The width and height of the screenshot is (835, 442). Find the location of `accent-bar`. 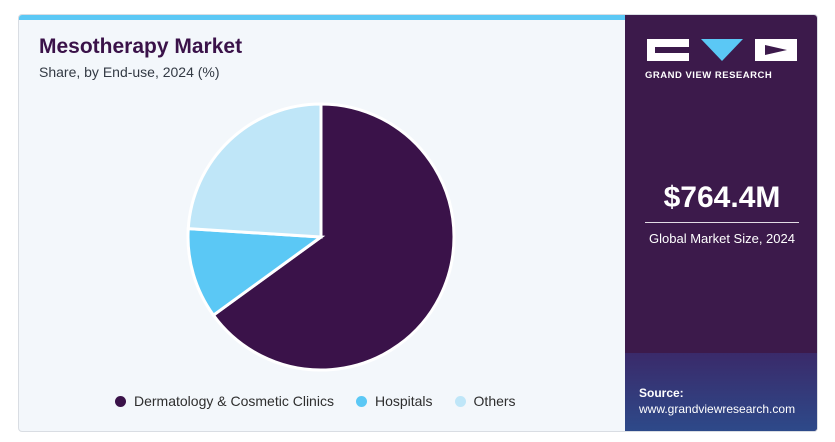

accent-bar is located at coordinates (322, 17).